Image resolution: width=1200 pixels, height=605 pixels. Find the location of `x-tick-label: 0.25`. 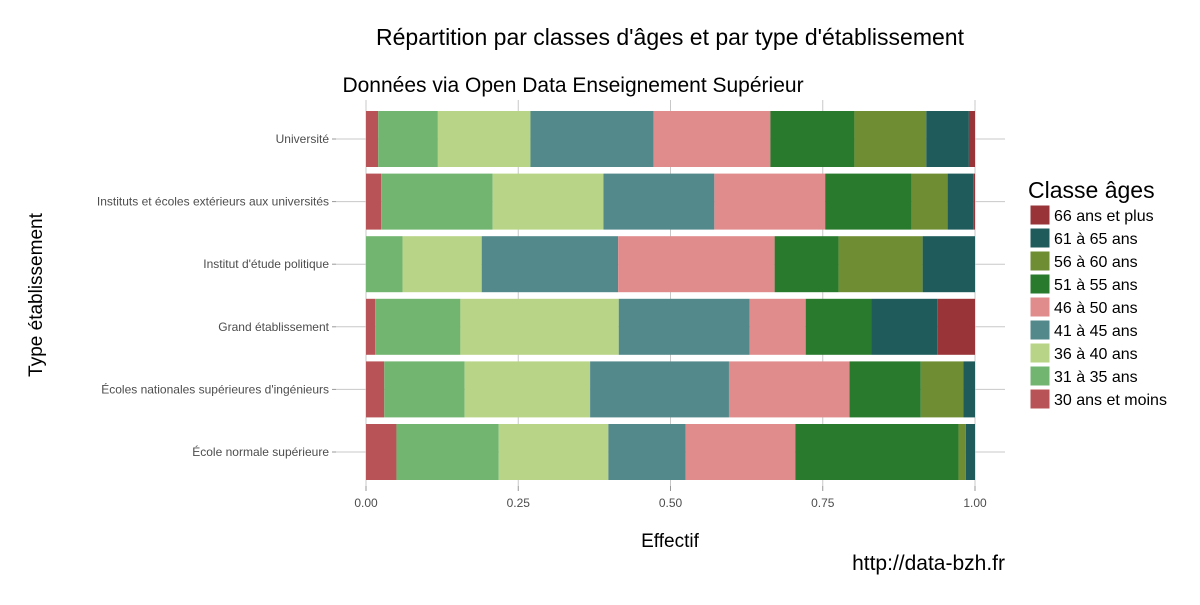

x-tick-label: 0.25 is located at coordinates (519, 503).